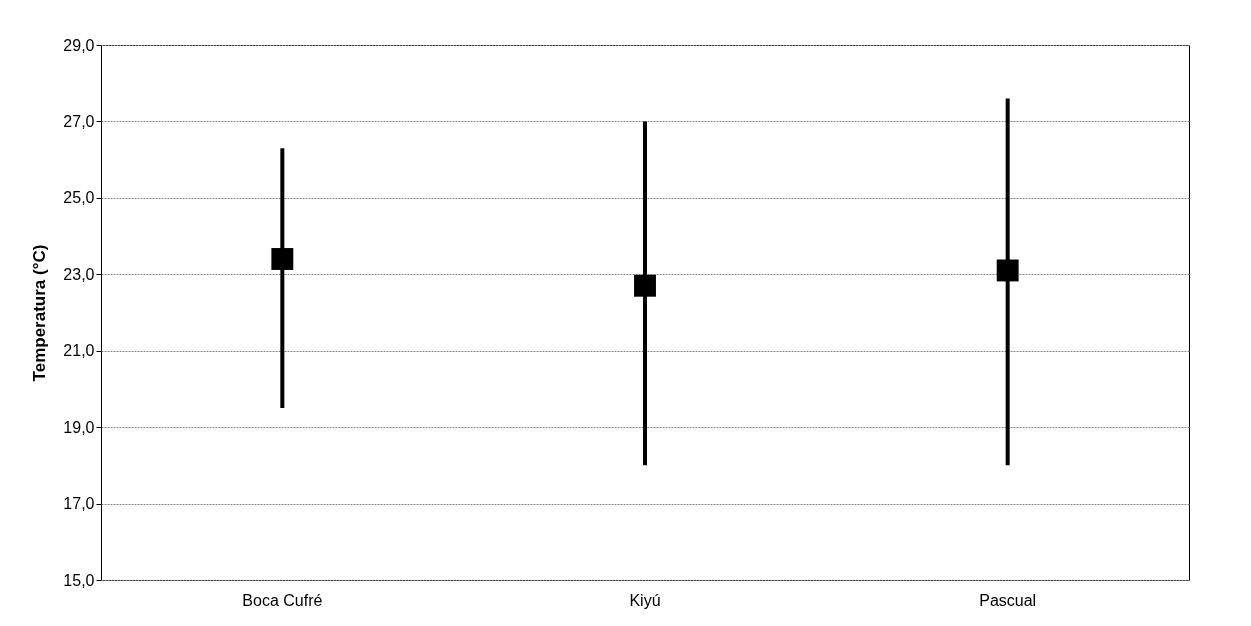 This screenshot has height=626, width=1251. Describe the element at coordinates (79, 121) in the screenshot. I see `y-tick-label: 27,0` at that location.